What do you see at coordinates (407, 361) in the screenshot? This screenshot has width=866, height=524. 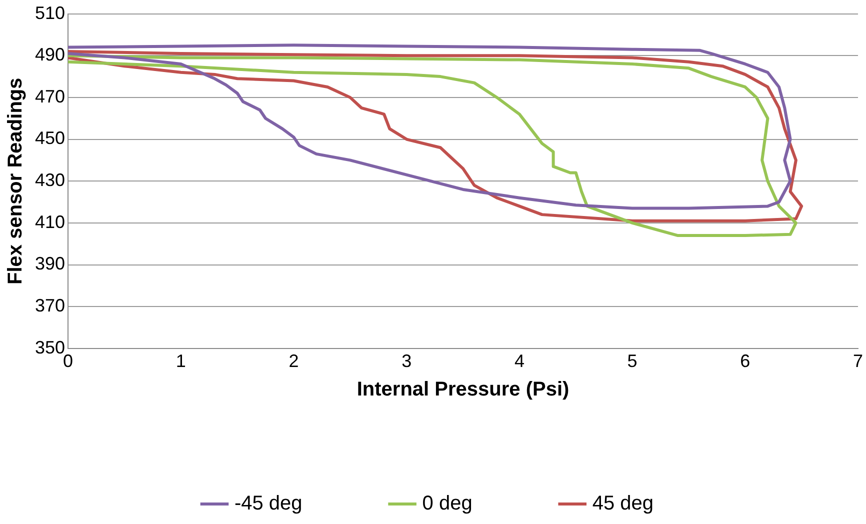 I see `x-tick-label: 3` at bounding box center [407, 361].